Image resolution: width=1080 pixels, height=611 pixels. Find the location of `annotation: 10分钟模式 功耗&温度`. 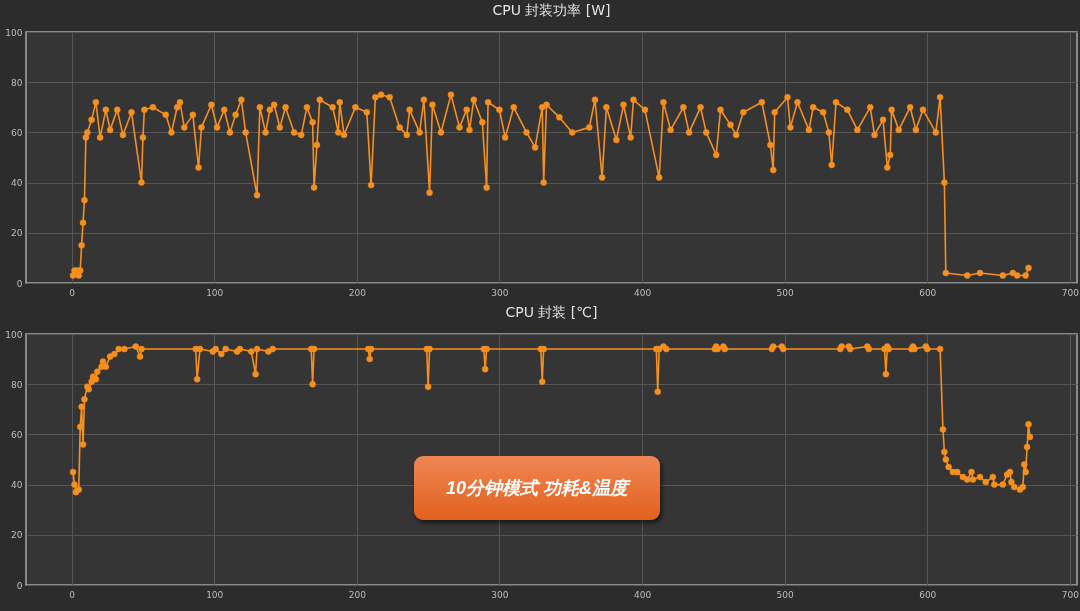

annotation: 10分钟模式 功耗&温度 is located at coordinates (537, 488).